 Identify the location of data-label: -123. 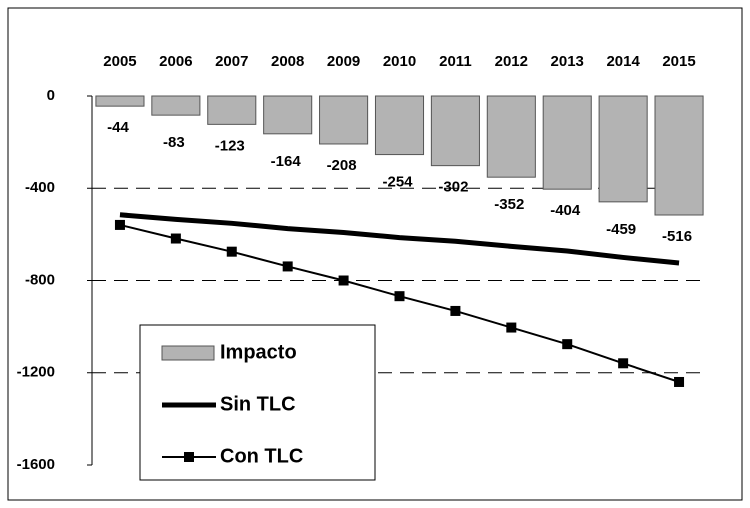
(230, 145).